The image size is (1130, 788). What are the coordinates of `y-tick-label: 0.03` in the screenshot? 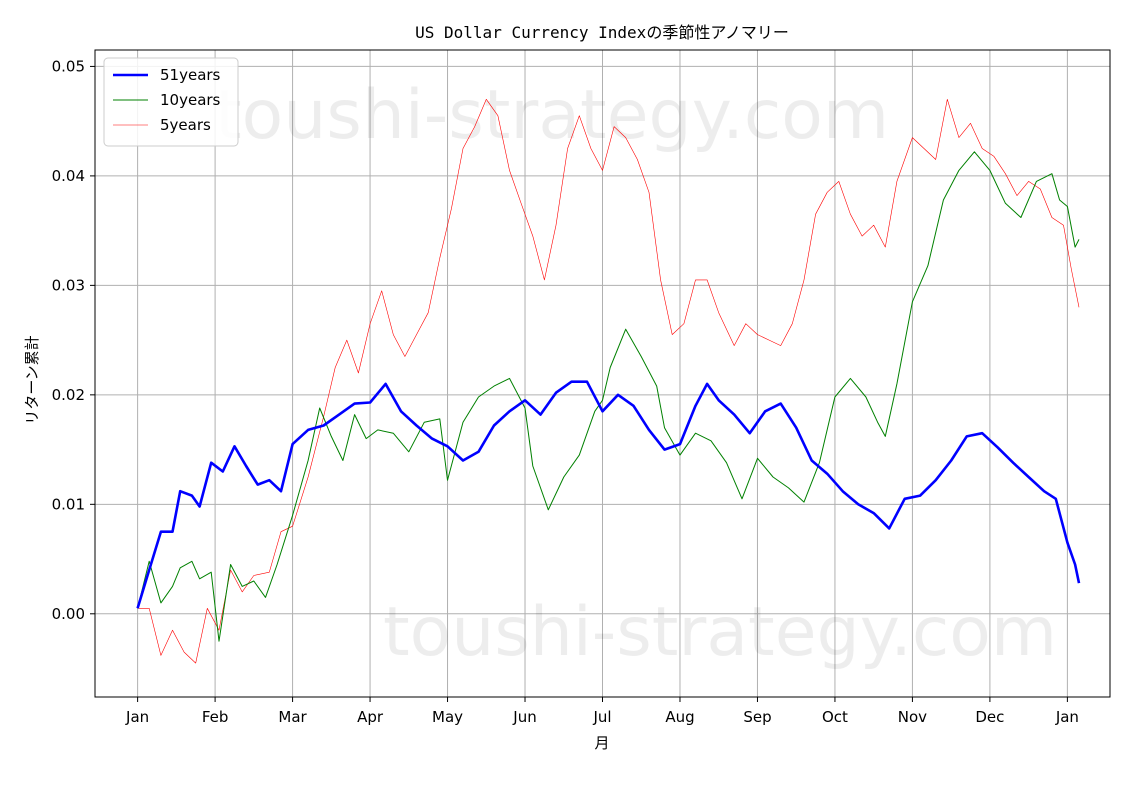 It's located at (68, 285).